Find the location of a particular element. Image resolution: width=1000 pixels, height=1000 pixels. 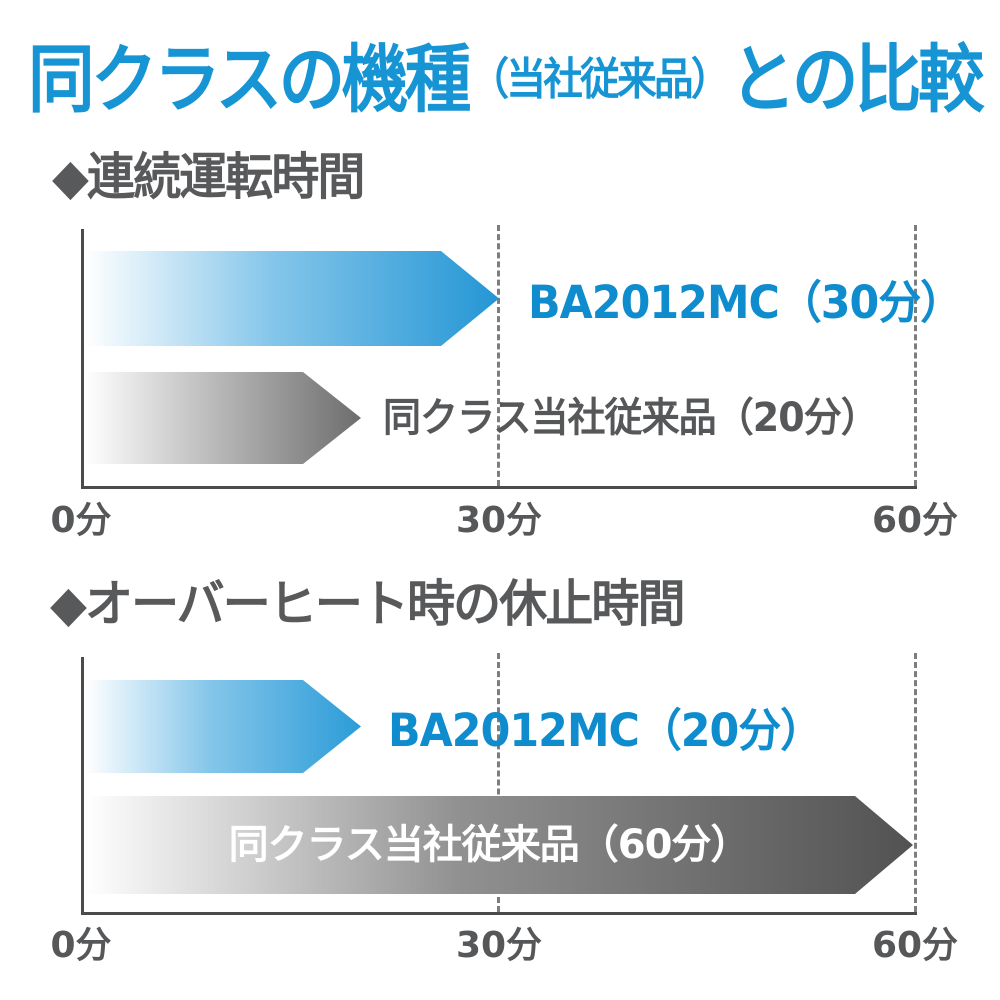

bar-label-conventional-60min: 同クラス当社従来品（60分） is located at coordinates (489, 845).